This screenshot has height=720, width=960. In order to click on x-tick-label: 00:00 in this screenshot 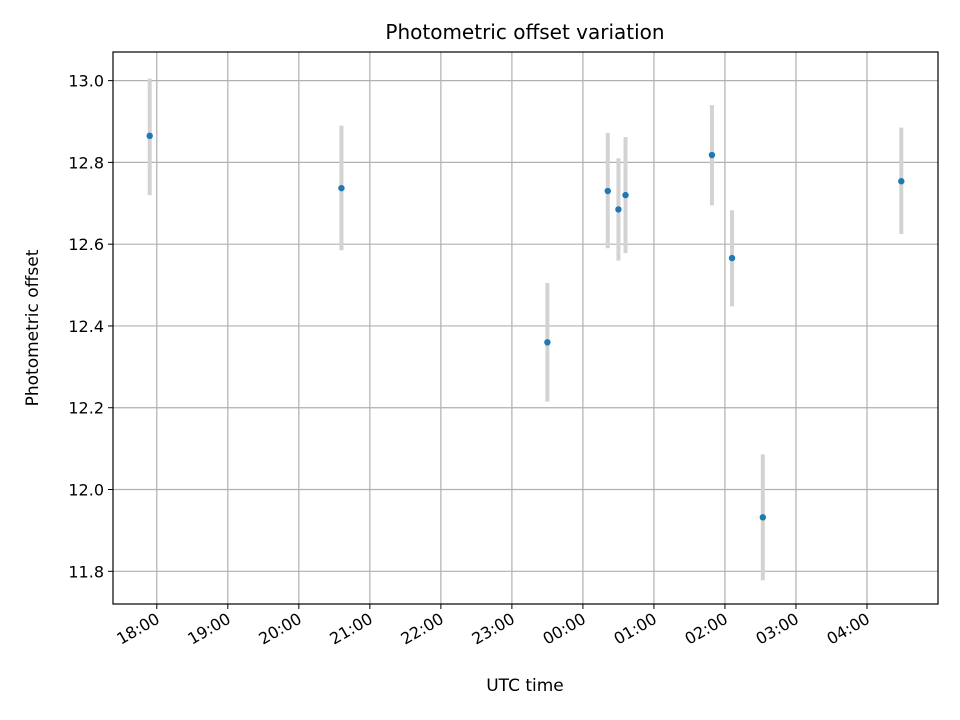, I will do `click(563, 629)`.